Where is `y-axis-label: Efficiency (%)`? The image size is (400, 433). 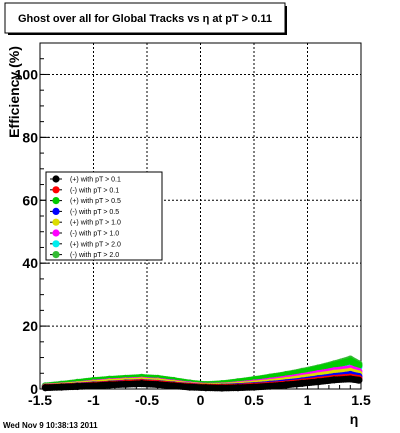 y-axis-label: Efficiency (%) is located at coordinates (14, 92).